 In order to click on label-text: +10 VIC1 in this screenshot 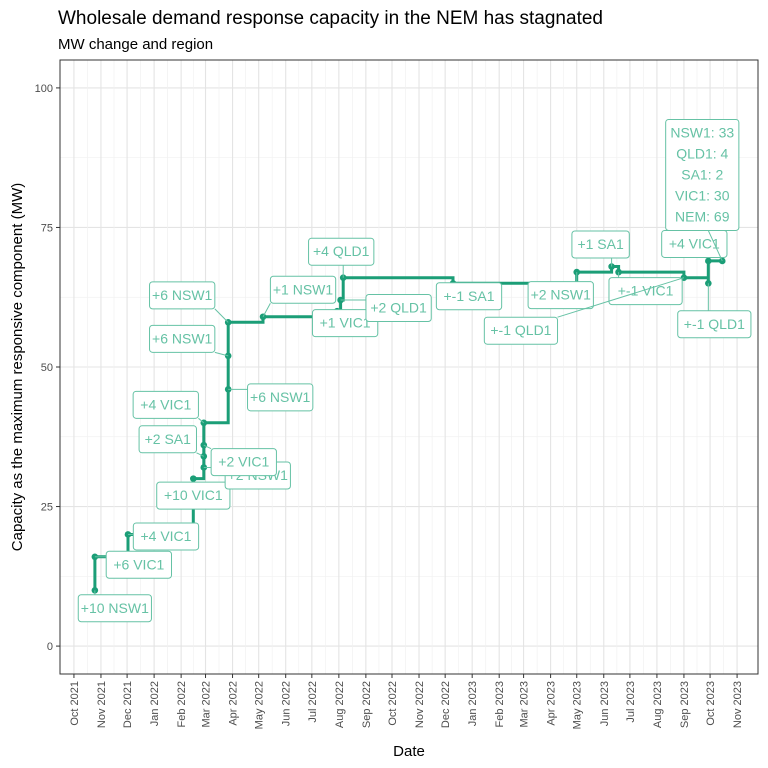, I will do `click(193, 495)`.